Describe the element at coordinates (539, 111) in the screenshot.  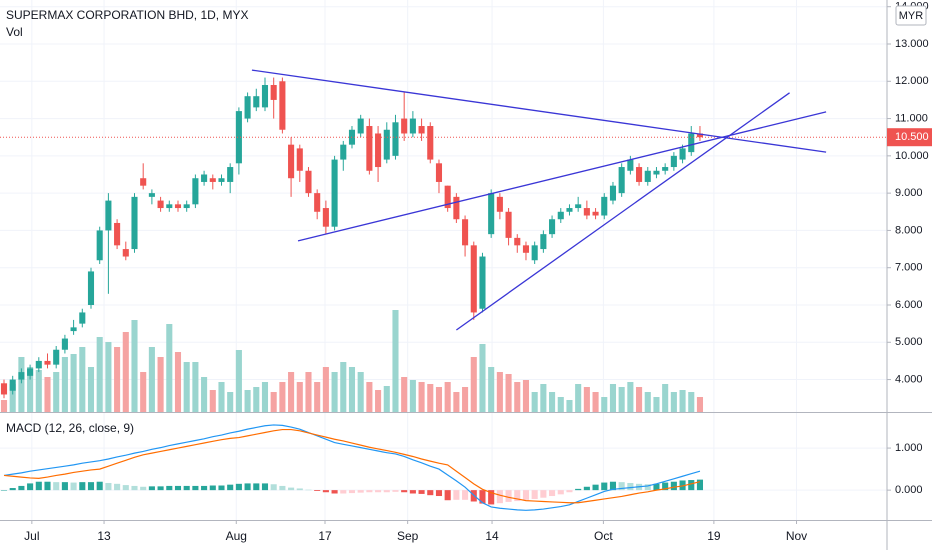
I see `trendline` at that location.